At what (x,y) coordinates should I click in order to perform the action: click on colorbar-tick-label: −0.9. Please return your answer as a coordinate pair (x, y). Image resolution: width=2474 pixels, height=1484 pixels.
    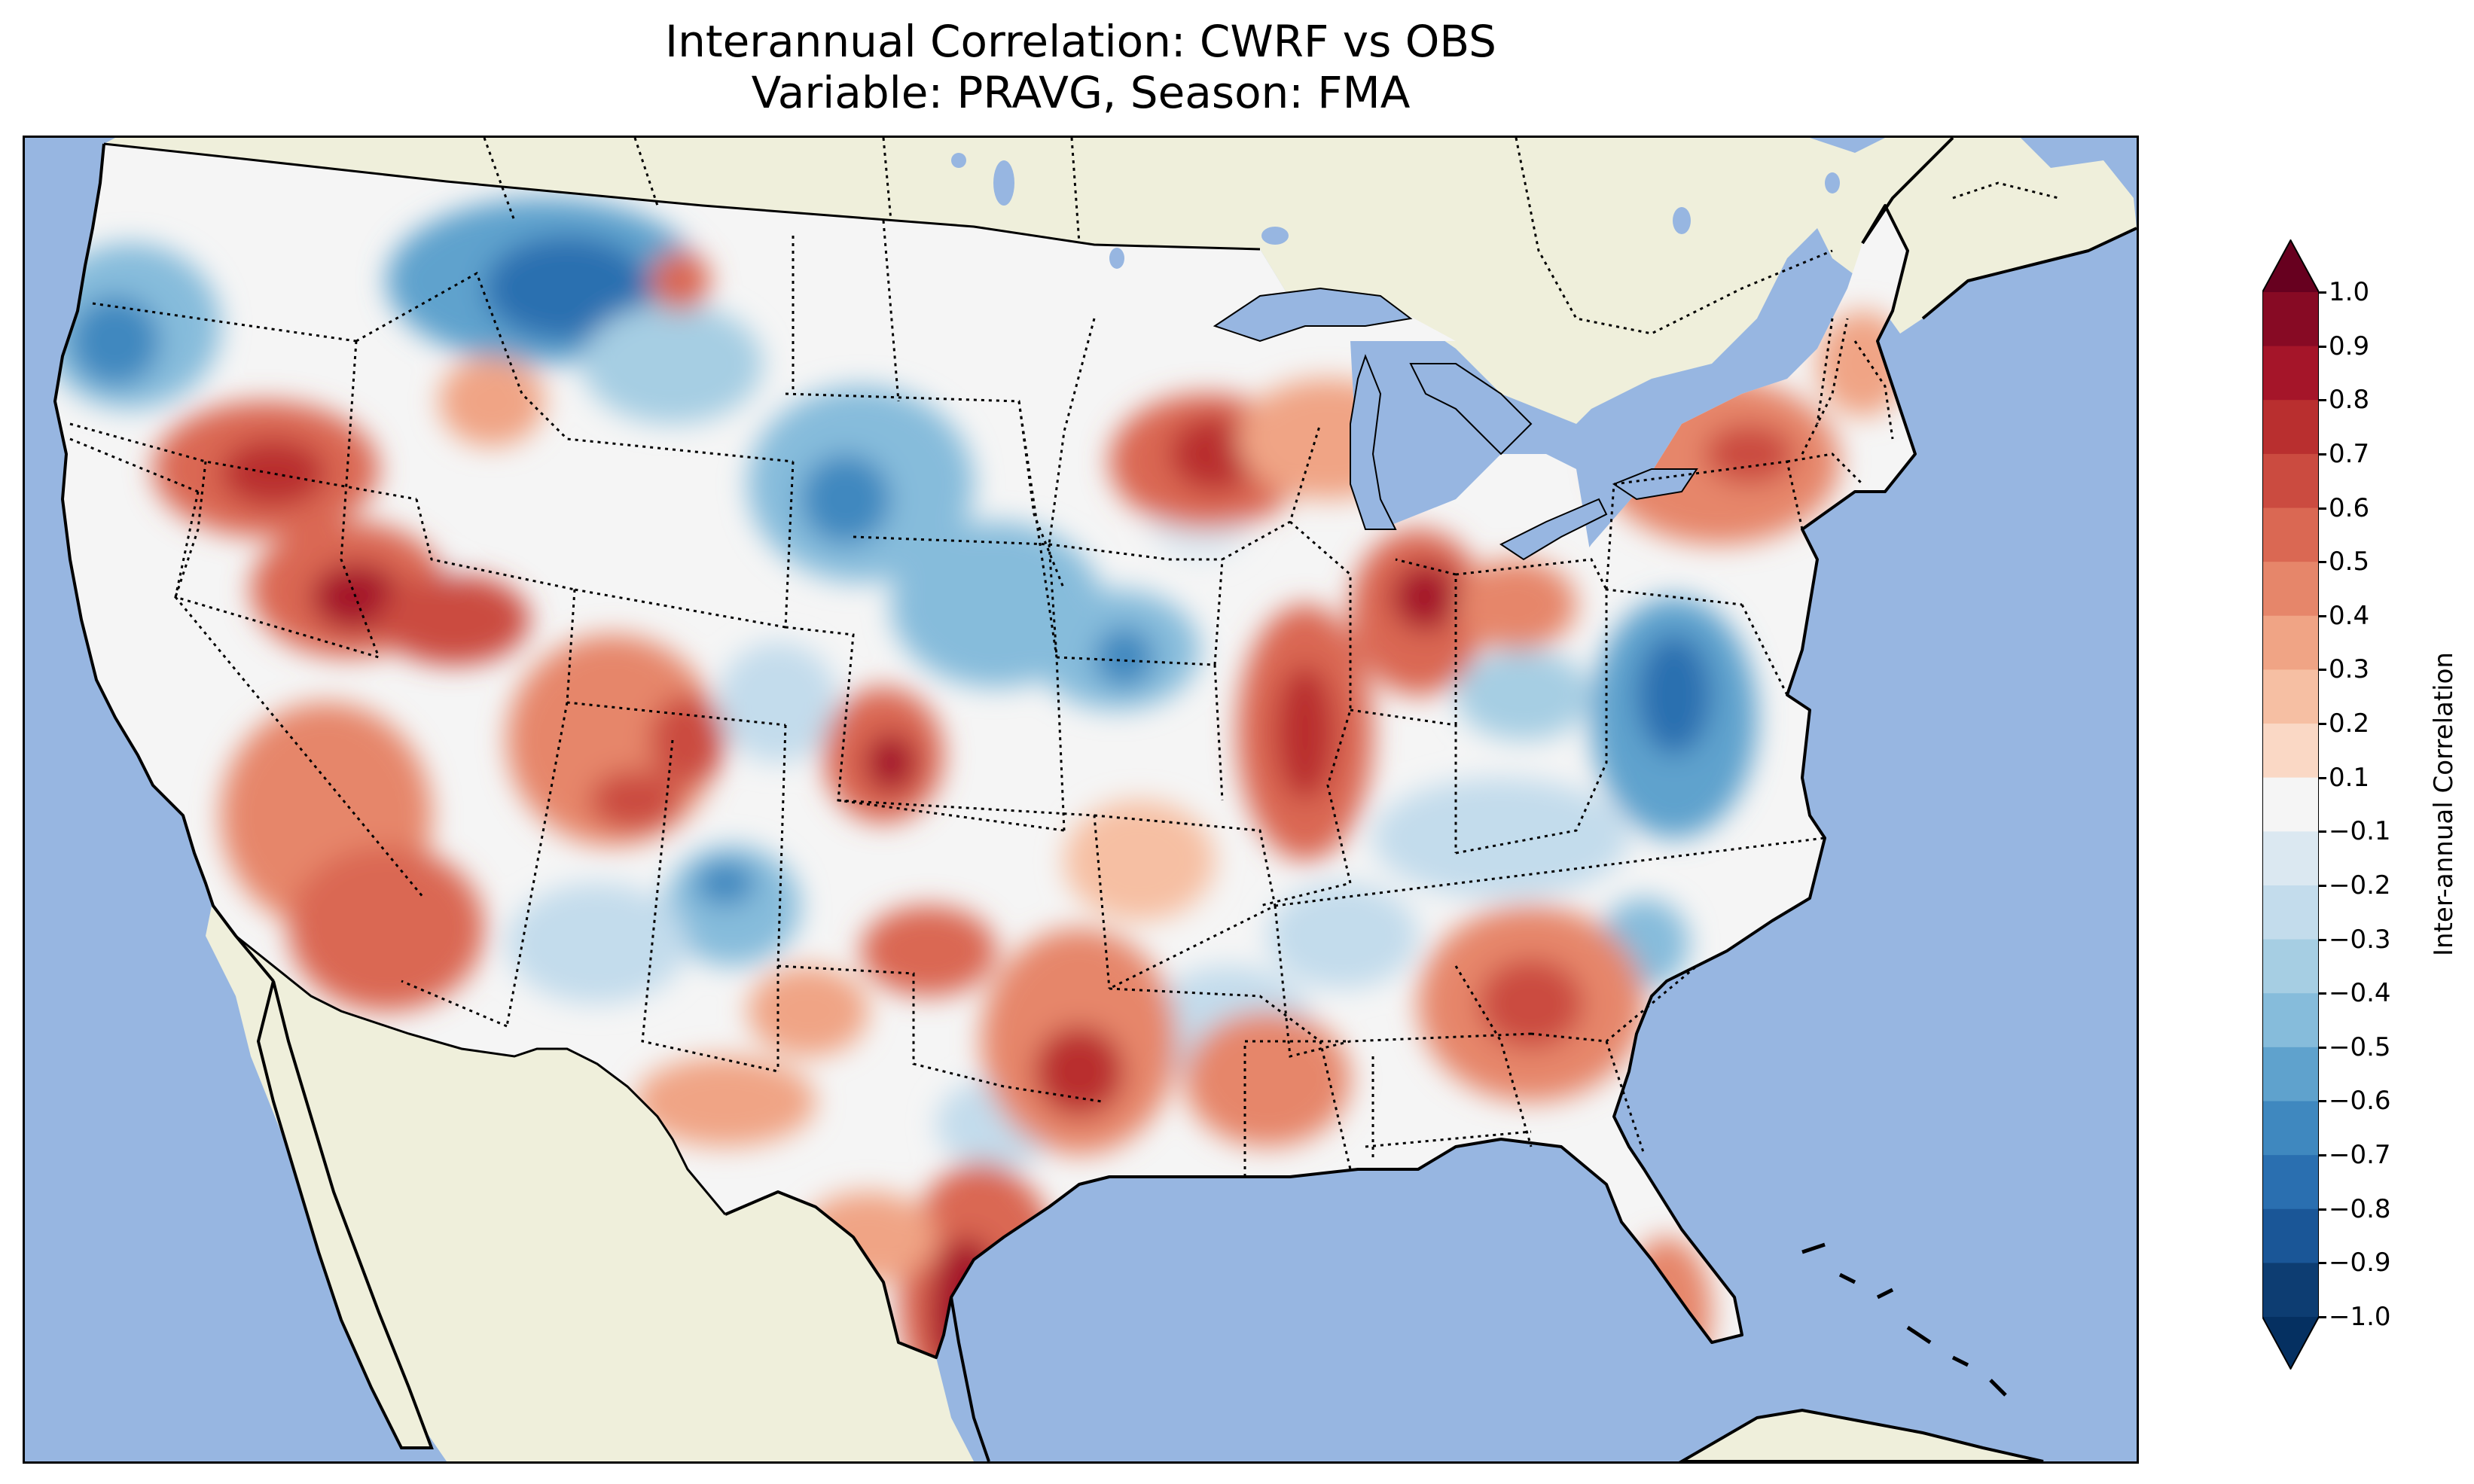
    Looking at the image, I should click on (2360, 1263).